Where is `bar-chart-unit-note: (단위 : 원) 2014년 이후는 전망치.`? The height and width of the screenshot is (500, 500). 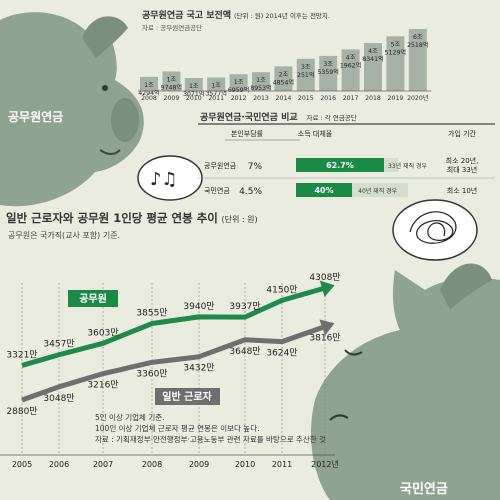 bar-chart-unit-note: (단위 : 원) 2014년 이후는 전망치. is located at coordinates (281, 16).